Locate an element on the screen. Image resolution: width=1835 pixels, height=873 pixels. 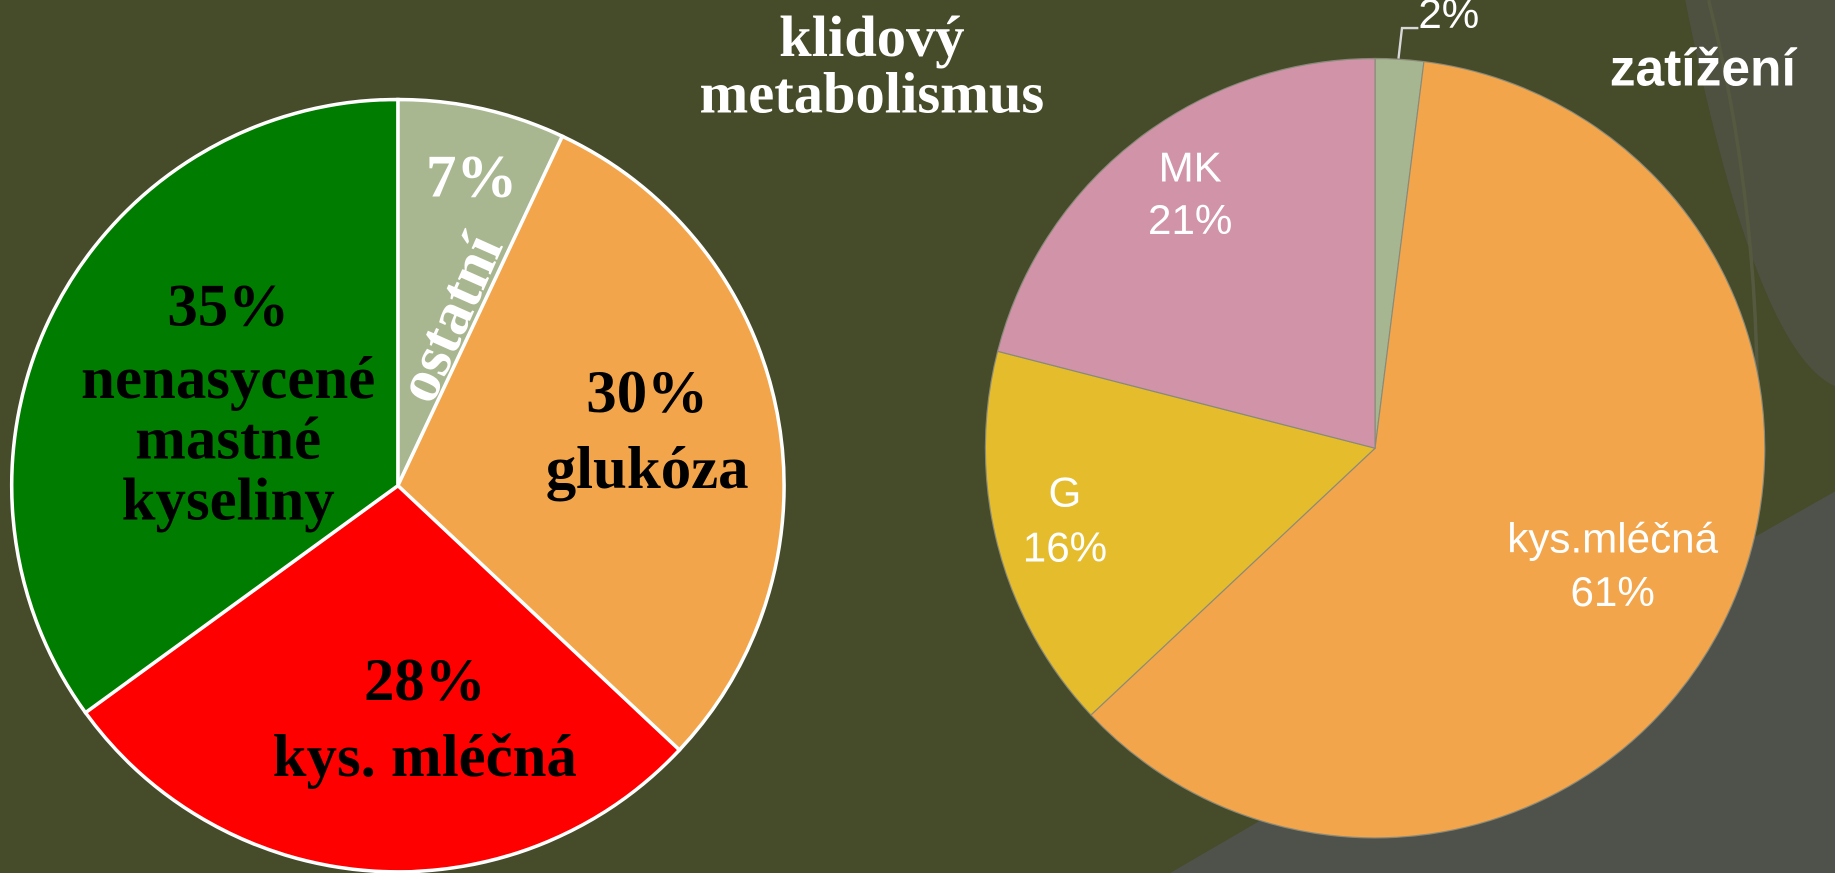
category-label: MK is located at coordinates (1190, 166).